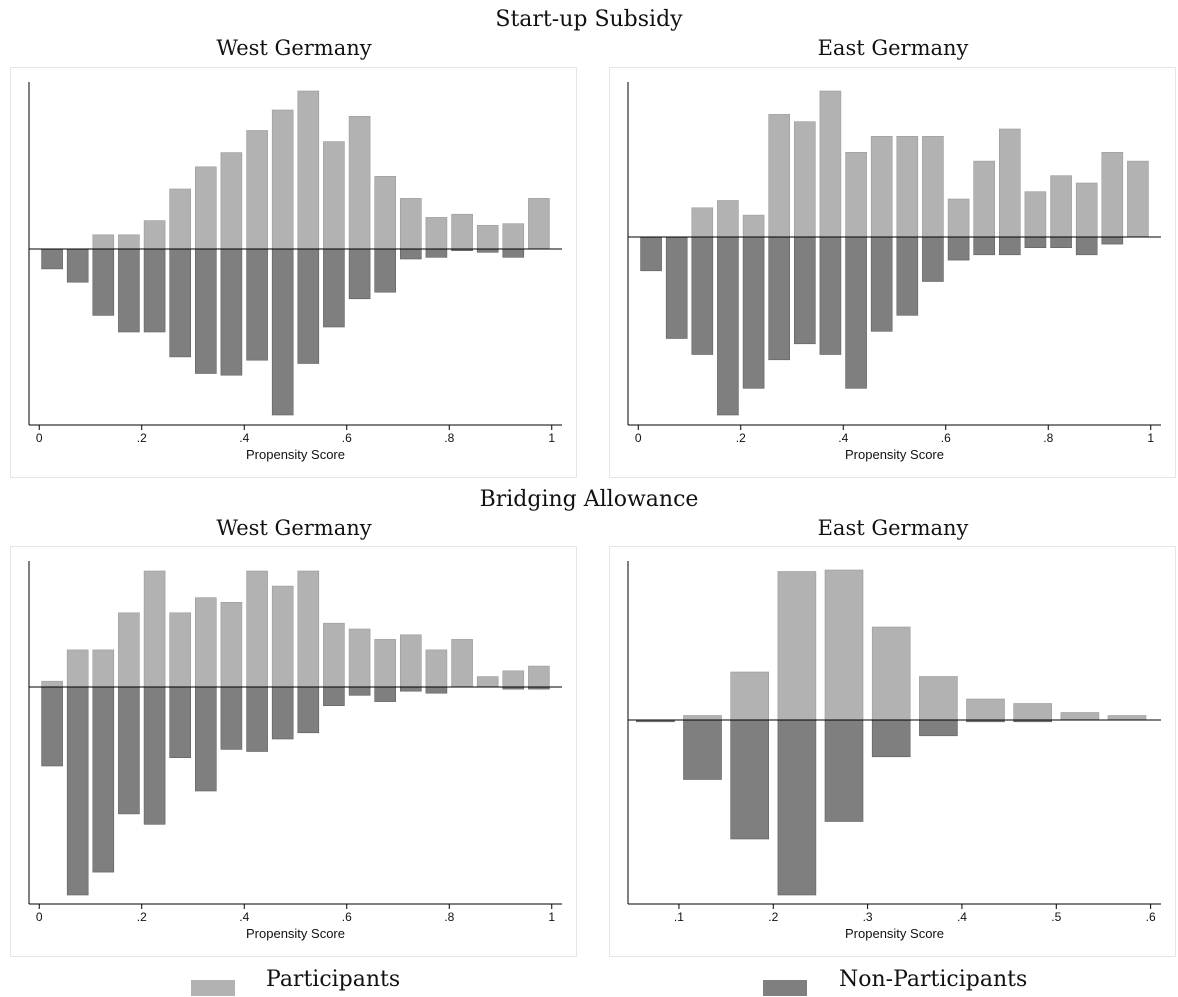  What do you see at coordinates (1056, 917) in the screenshot?
I see `x-tick-label: .5` at bounding box center [1056, 917].